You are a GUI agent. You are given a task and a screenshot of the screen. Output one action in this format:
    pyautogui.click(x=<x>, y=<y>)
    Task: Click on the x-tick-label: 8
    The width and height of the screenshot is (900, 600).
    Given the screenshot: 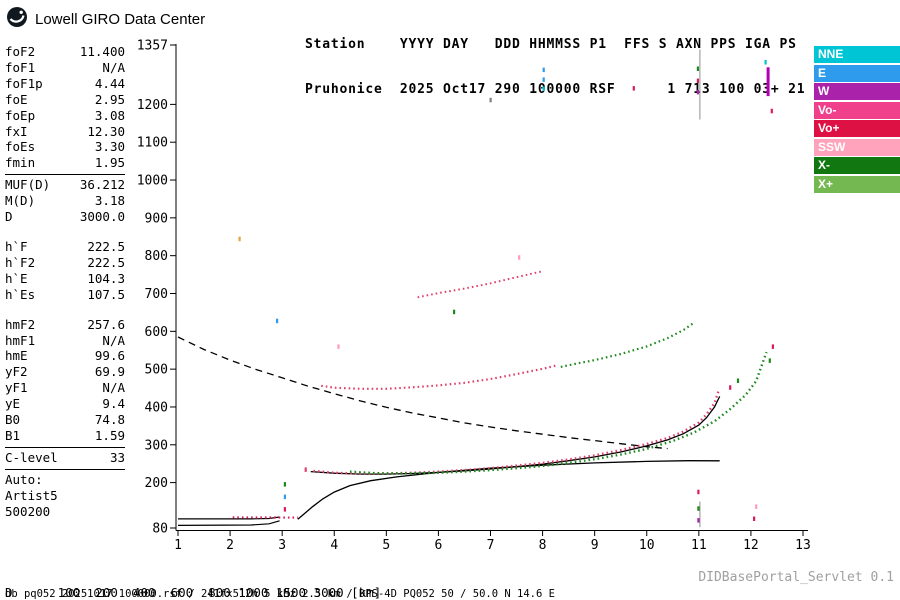 What is the action you would take?
    pyautogui.click(x=543, y=545)
    